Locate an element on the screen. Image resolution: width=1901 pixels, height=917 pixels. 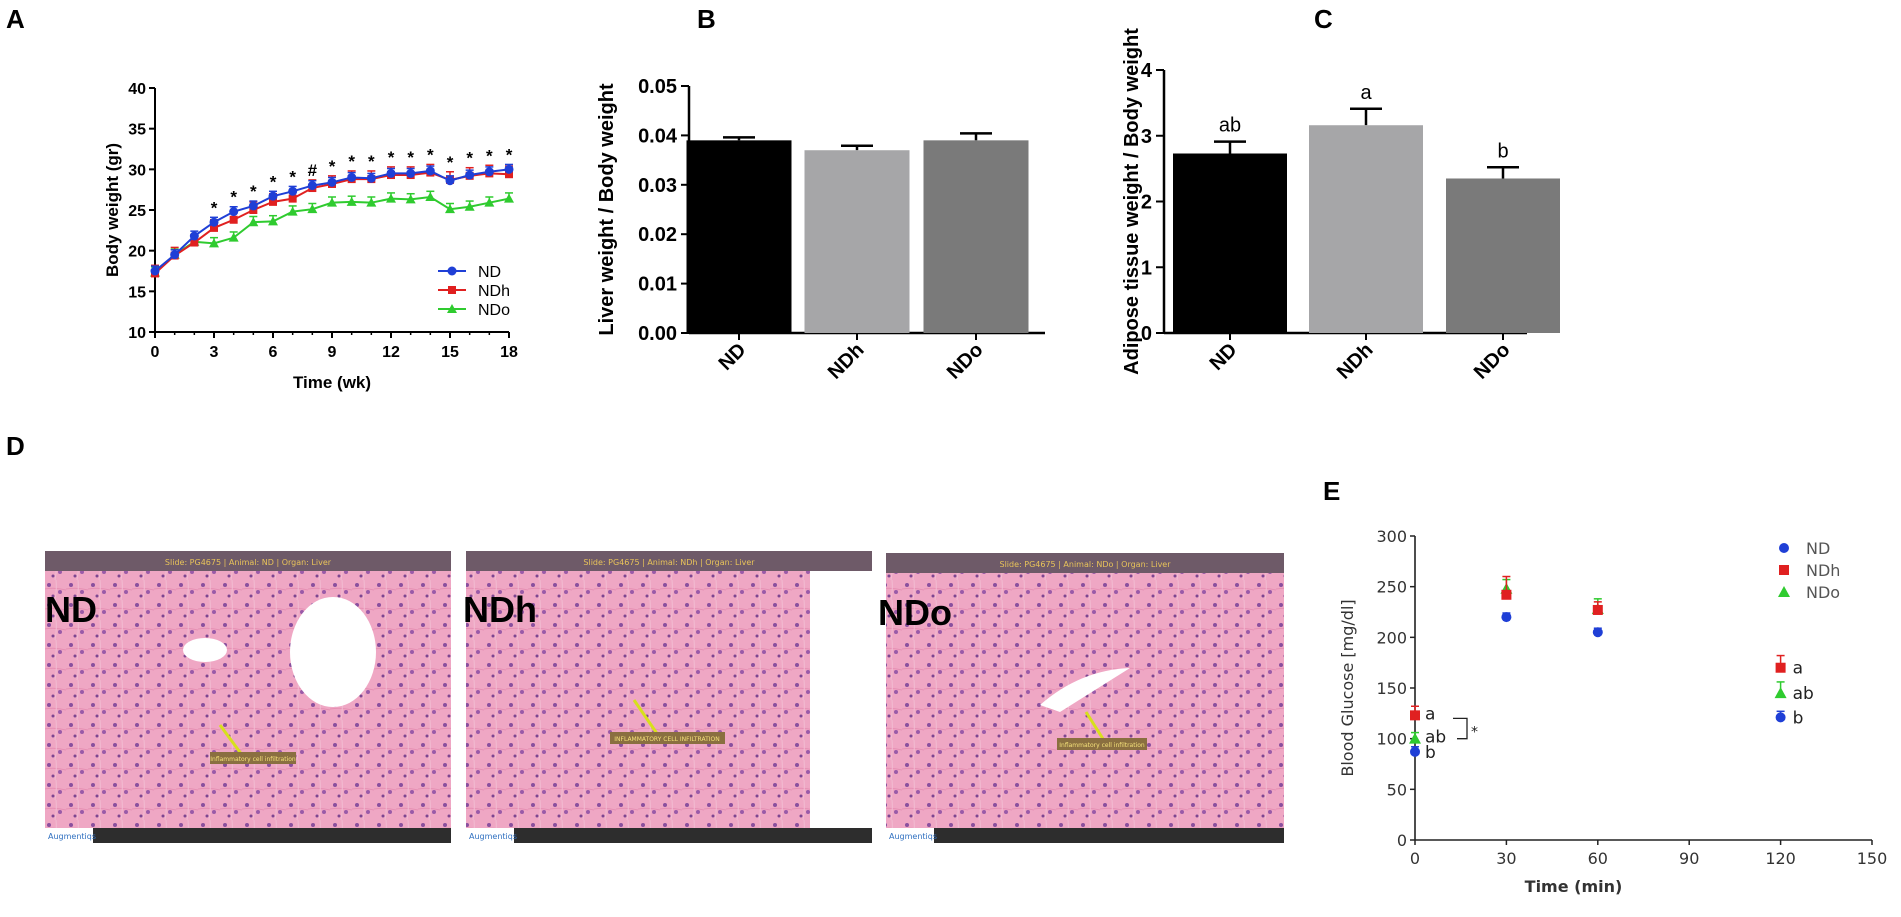
annotation-text-ndh: INFLAMMATORY CELL INFILTRATION is located at coordinates (666, 739).